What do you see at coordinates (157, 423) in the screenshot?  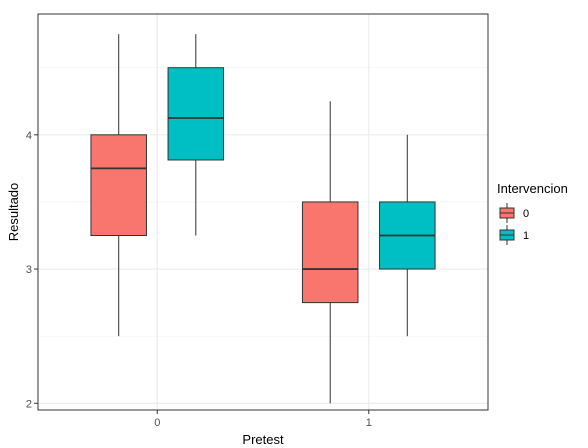 I see `x-tick-label: 0` at bounding box center [157, 423].